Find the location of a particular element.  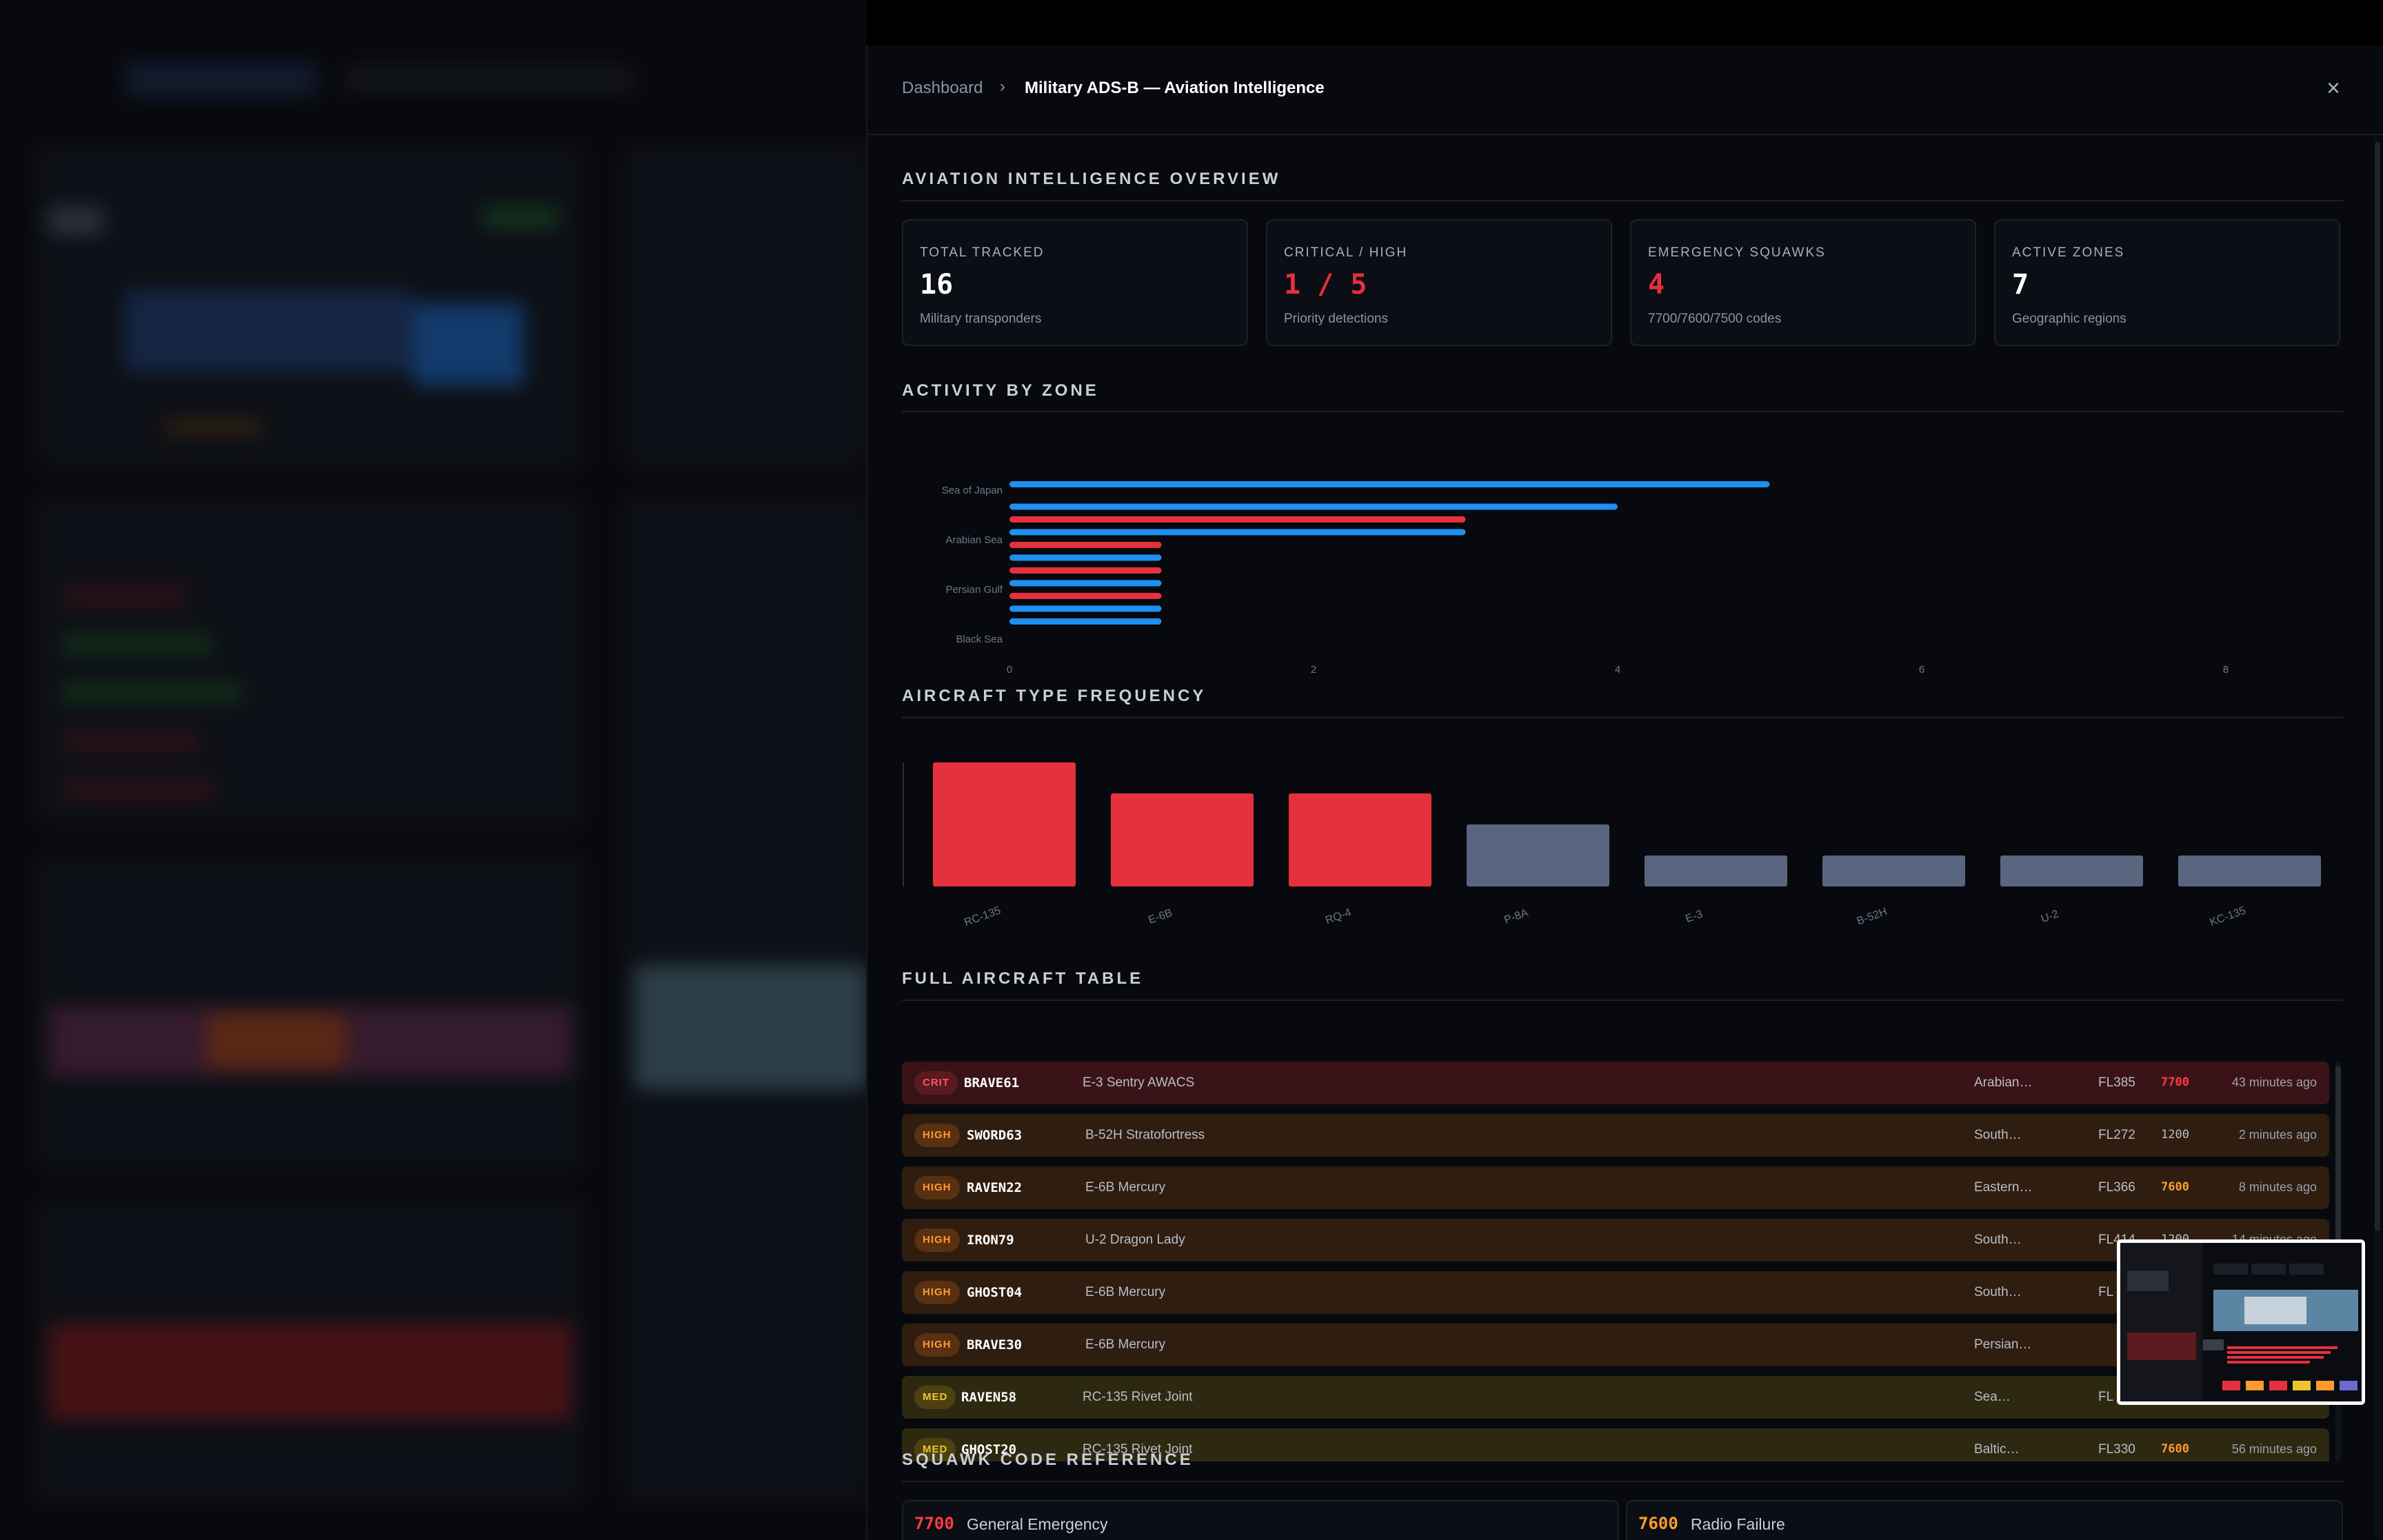

stat-card-active-zones: ACTIVE ZONES 7 Geographic regions is located at coordinates (2167, 283).